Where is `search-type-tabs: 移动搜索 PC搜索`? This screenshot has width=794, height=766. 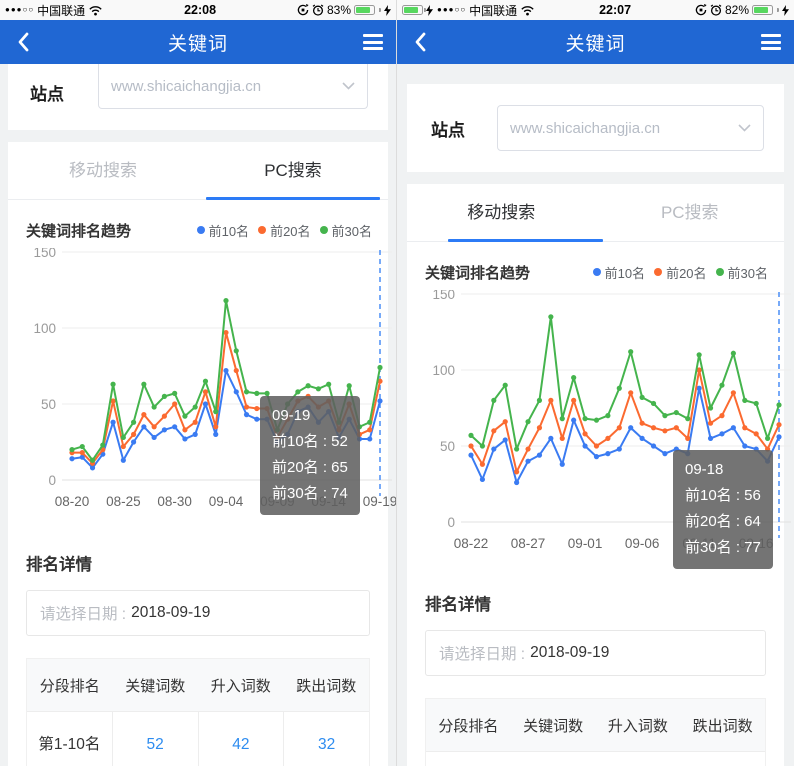
search-type-tabs: 移动搜索 PC搜索 is located at coordinates (595, 213).